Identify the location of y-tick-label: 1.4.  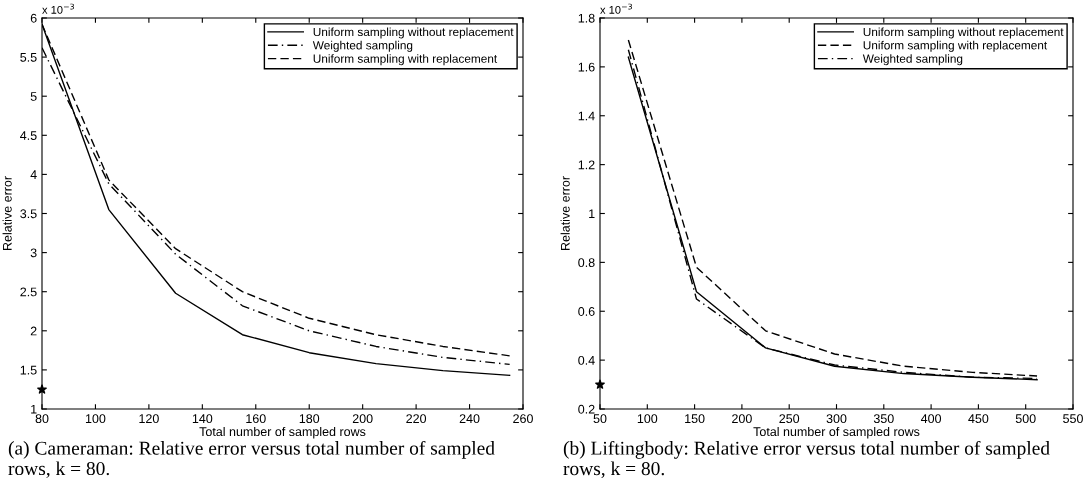
(586, 116).